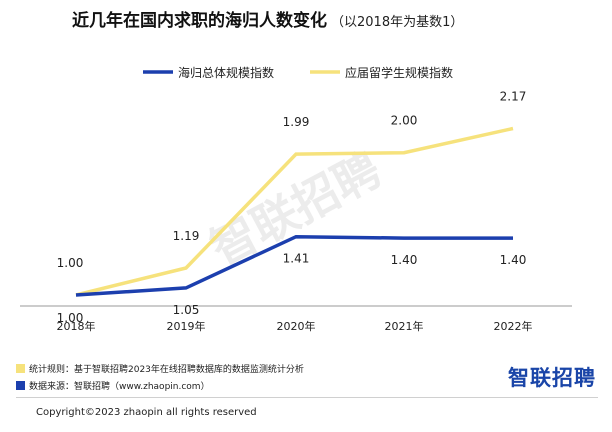 Image resolution: width=612 pixels, height=432 pixels. What do you see at coordinates (186, 310) in the screenshot?
I see `data-label: 1.05` at bounding box center [186, 310].